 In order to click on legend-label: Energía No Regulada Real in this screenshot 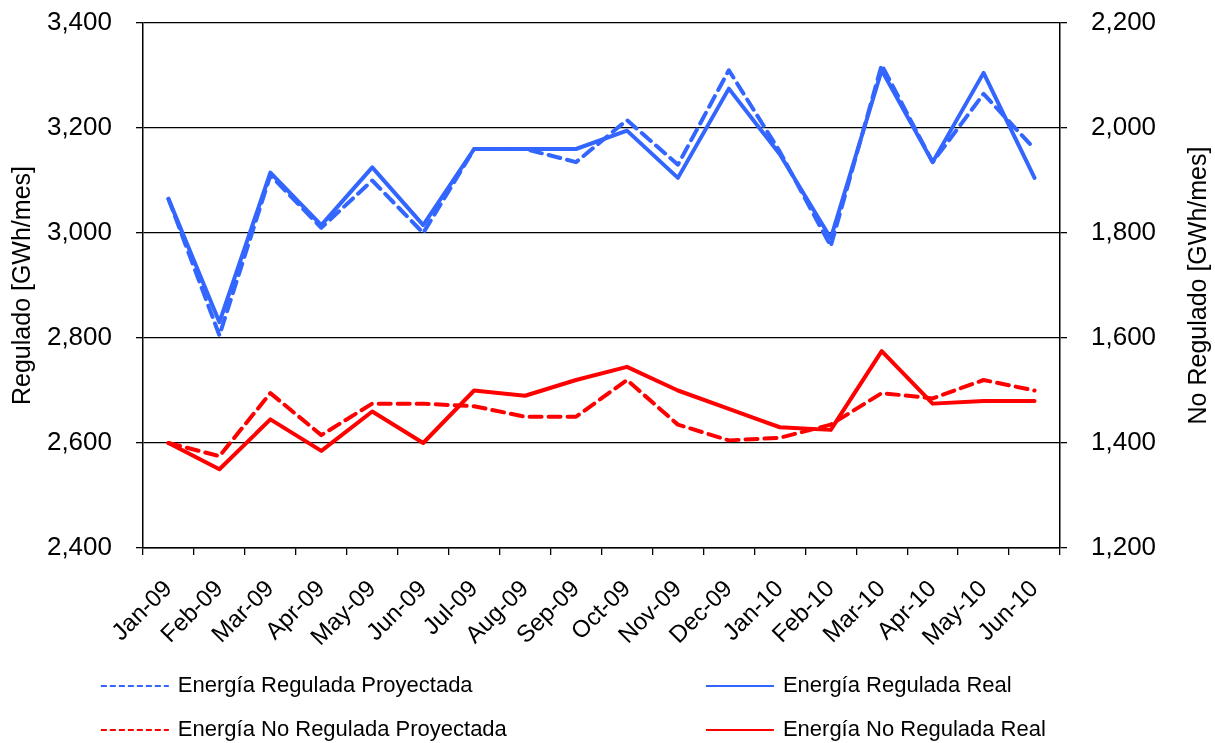, I will do `click(914, 729)`.